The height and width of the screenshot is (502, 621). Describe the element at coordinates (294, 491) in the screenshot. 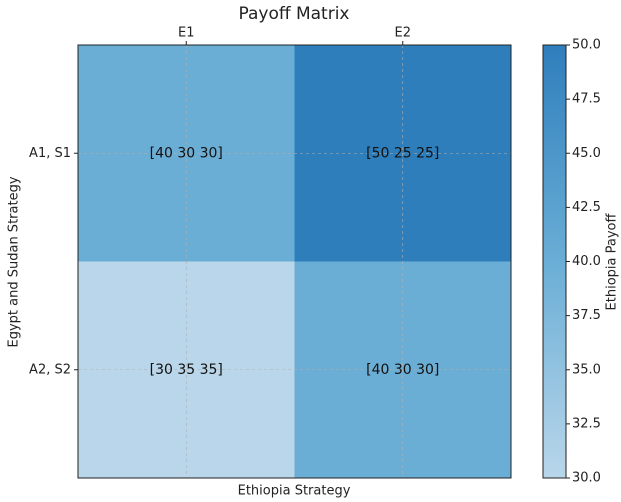

I see `x-axis-label: Ethiopia Strategy` at that location.